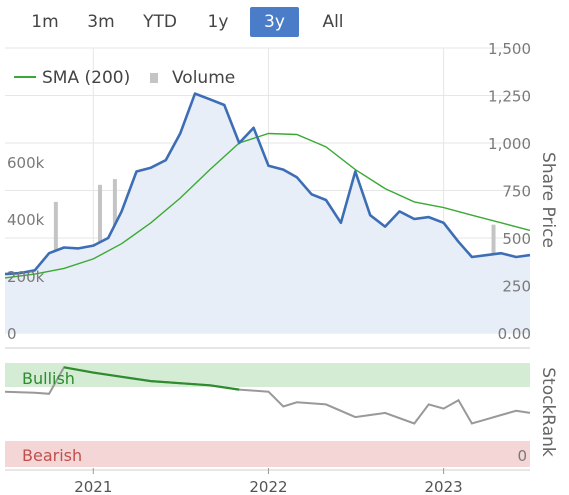 The height and width of the screenshot is (495, 569). I want to click on legend: SMA (200) Volume, so click(124, 78).